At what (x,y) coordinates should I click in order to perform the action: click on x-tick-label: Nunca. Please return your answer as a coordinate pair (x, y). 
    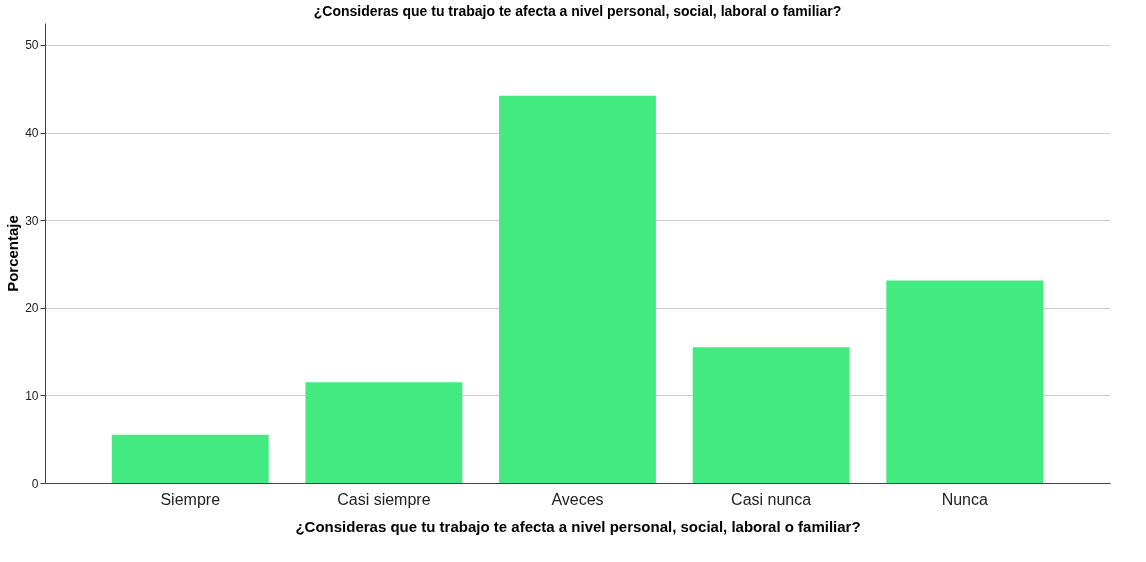
    Looking at the image, I should click on (964, 499).